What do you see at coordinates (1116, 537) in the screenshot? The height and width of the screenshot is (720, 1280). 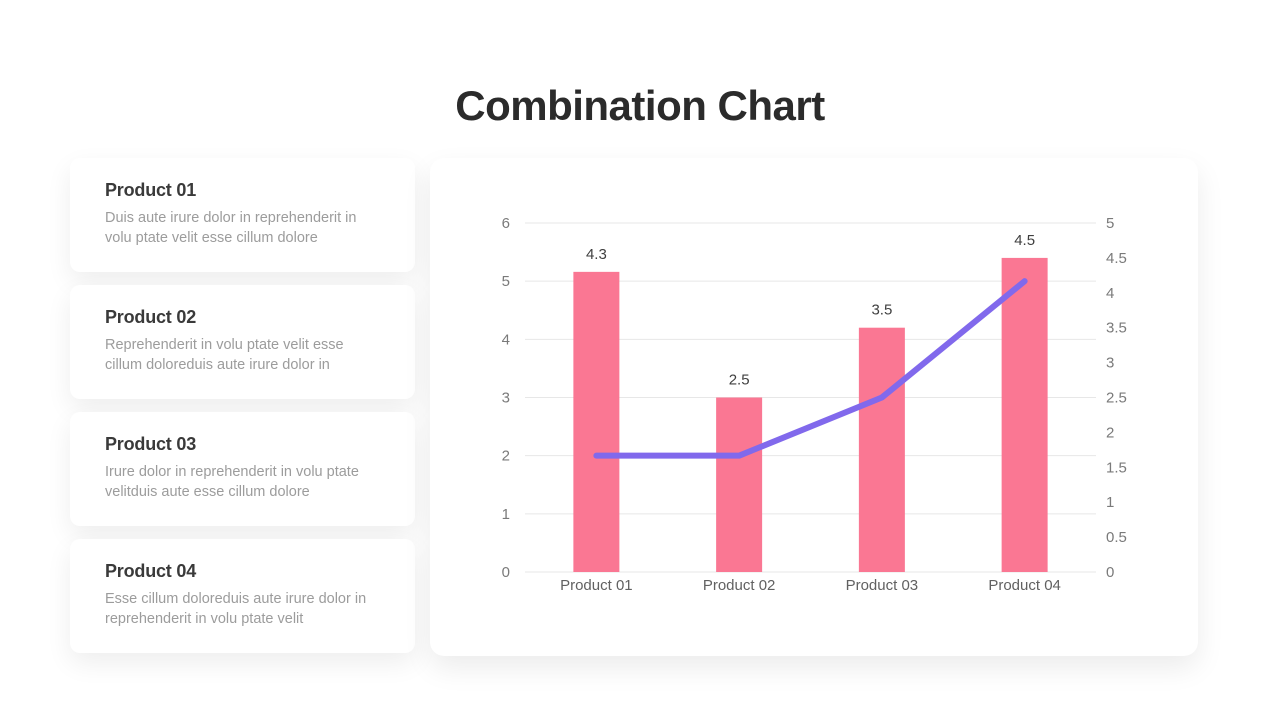 I see `y-axis-right-tick-label: 0.5` at bounding box center [1116, 537].